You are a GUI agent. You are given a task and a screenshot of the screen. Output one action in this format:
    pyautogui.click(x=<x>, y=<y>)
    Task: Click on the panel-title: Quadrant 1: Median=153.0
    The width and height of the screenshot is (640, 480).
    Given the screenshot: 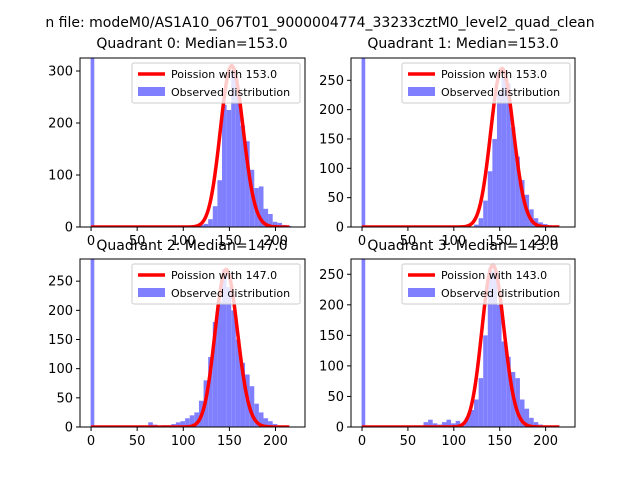 What is the action you would take?
    pyautogui.click(x=462, y=44)
    